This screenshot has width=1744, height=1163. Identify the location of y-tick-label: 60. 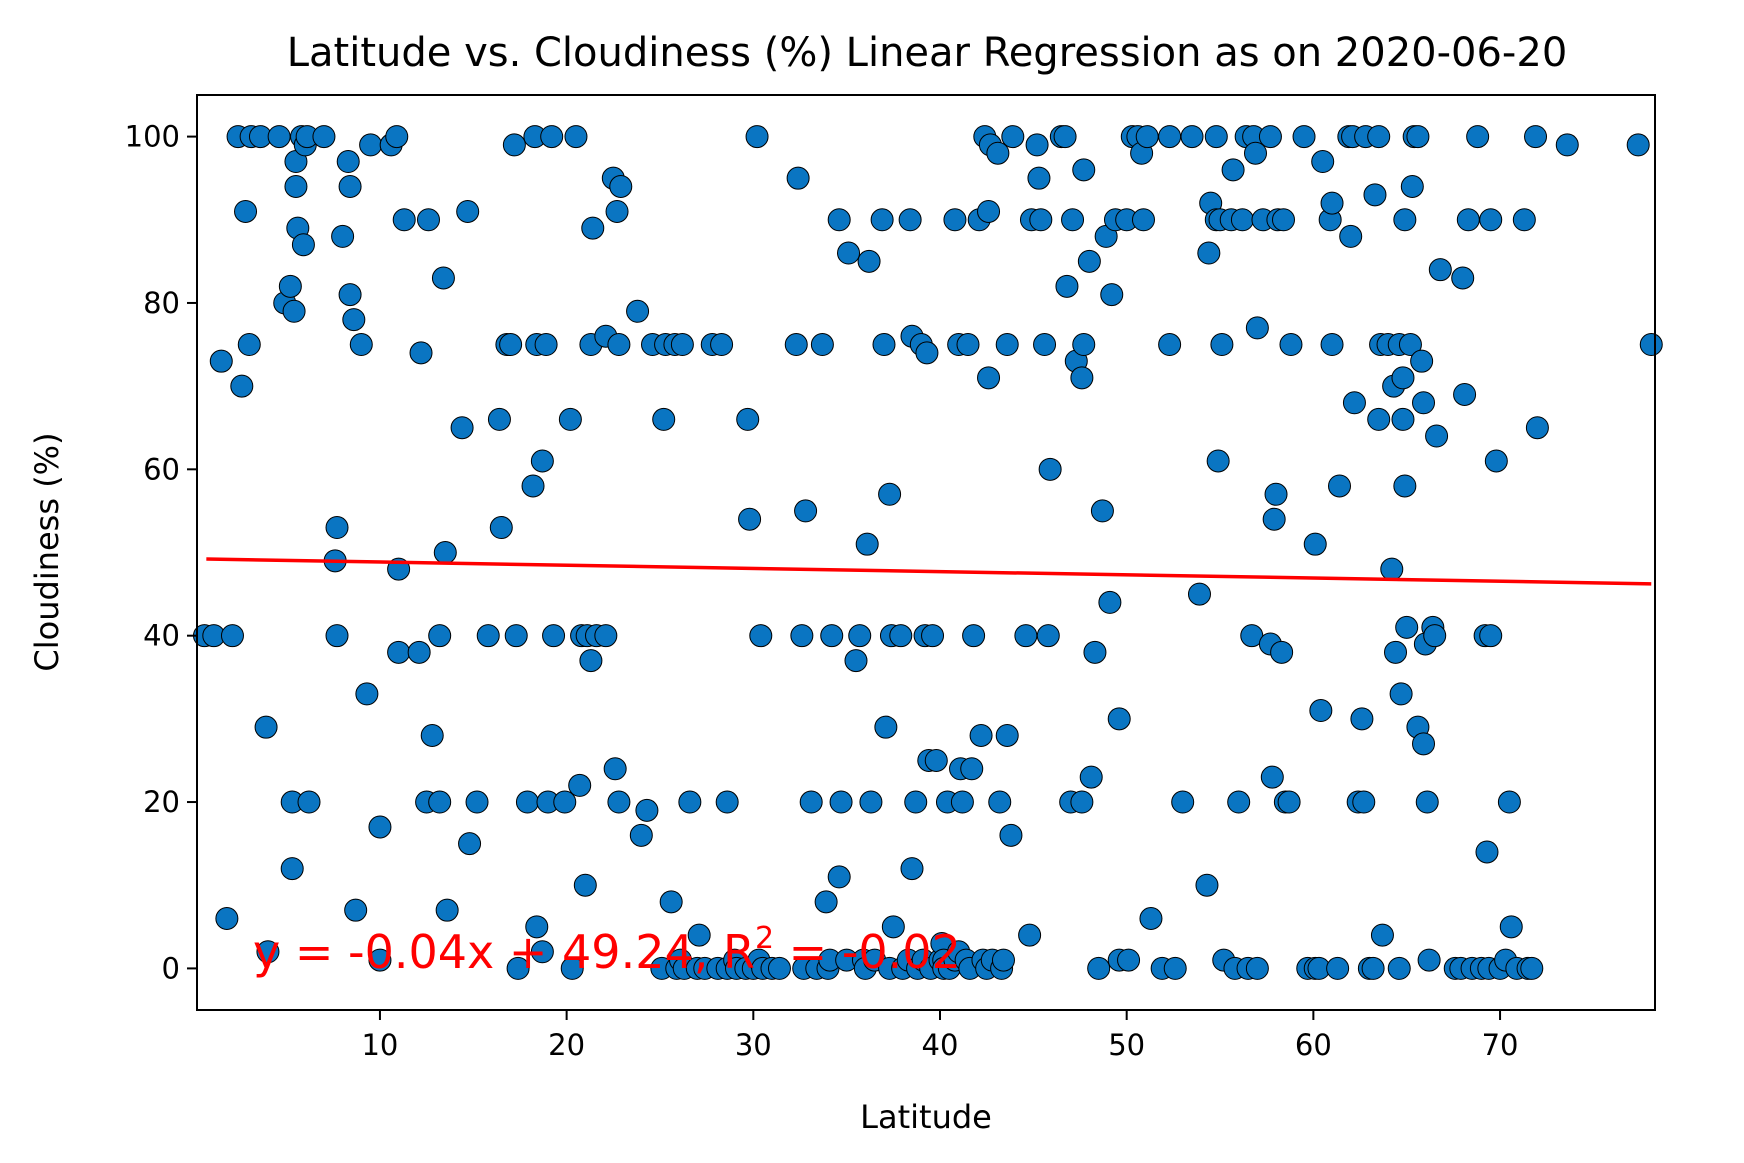
(161, 469).